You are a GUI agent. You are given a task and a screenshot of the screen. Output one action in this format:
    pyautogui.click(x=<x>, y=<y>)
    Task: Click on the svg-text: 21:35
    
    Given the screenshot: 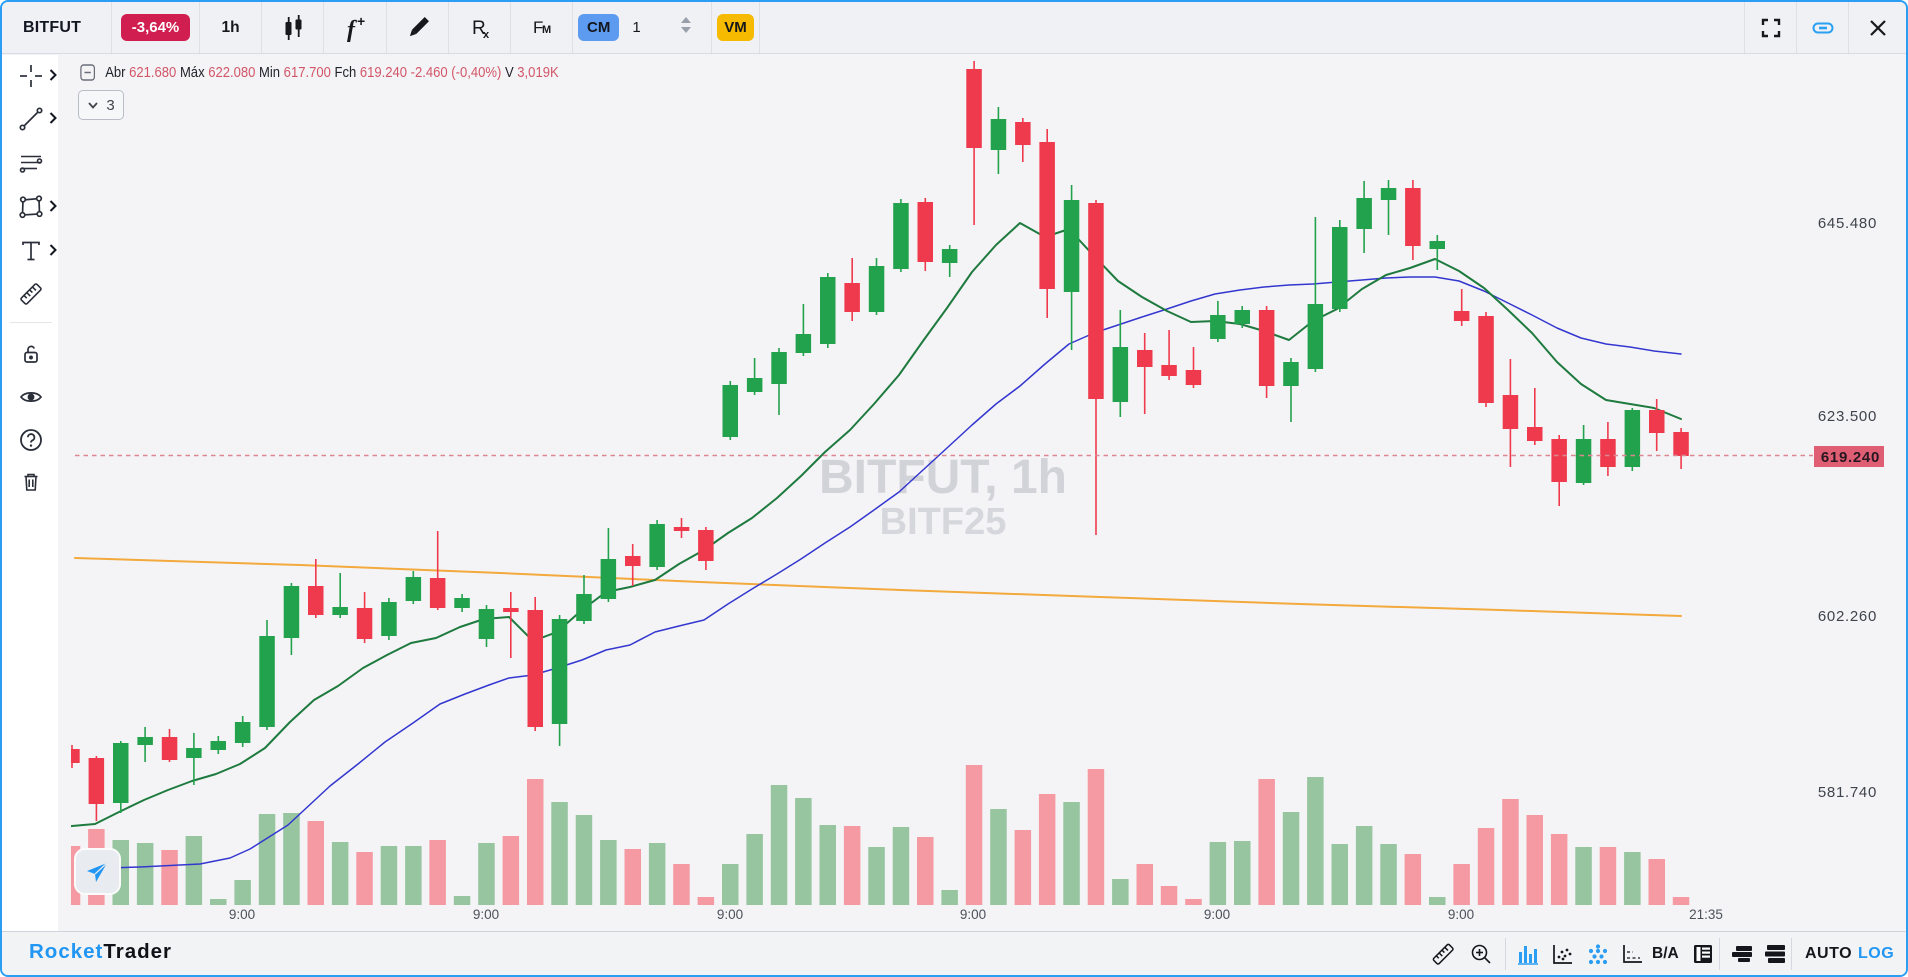 What is the action you would take?
    pyautogui.click(x=1706, y=914)
    